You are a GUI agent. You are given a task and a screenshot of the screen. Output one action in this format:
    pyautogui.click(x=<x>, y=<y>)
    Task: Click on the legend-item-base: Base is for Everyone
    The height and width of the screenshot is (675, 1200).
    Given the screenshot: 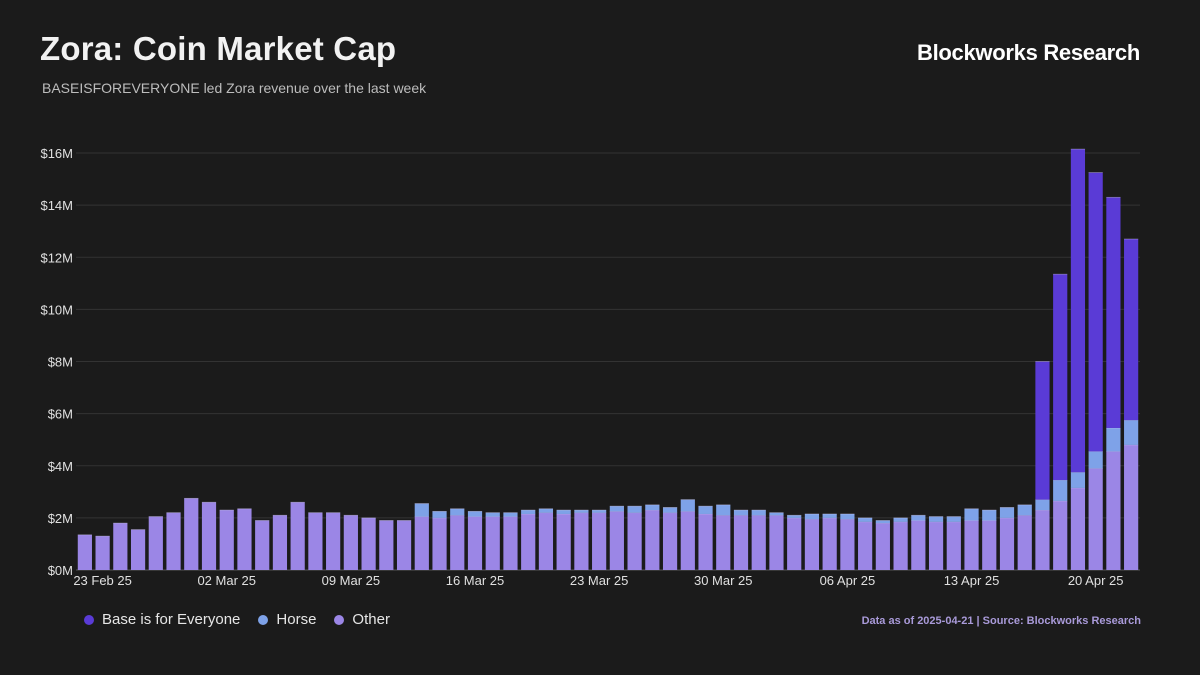 What is the action you would take?
    pyautogui.click(x=162, y=619)
    